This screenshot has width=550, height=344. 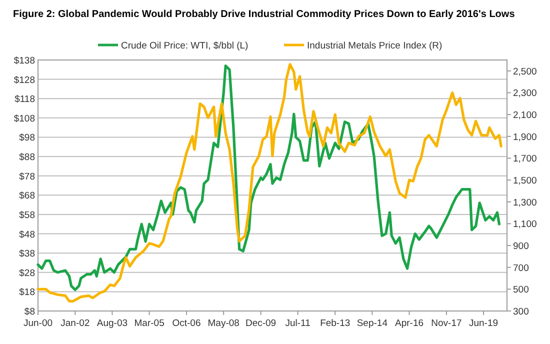 I want to click on y2-tick-label: 1,700, so click(x=525, y=159).